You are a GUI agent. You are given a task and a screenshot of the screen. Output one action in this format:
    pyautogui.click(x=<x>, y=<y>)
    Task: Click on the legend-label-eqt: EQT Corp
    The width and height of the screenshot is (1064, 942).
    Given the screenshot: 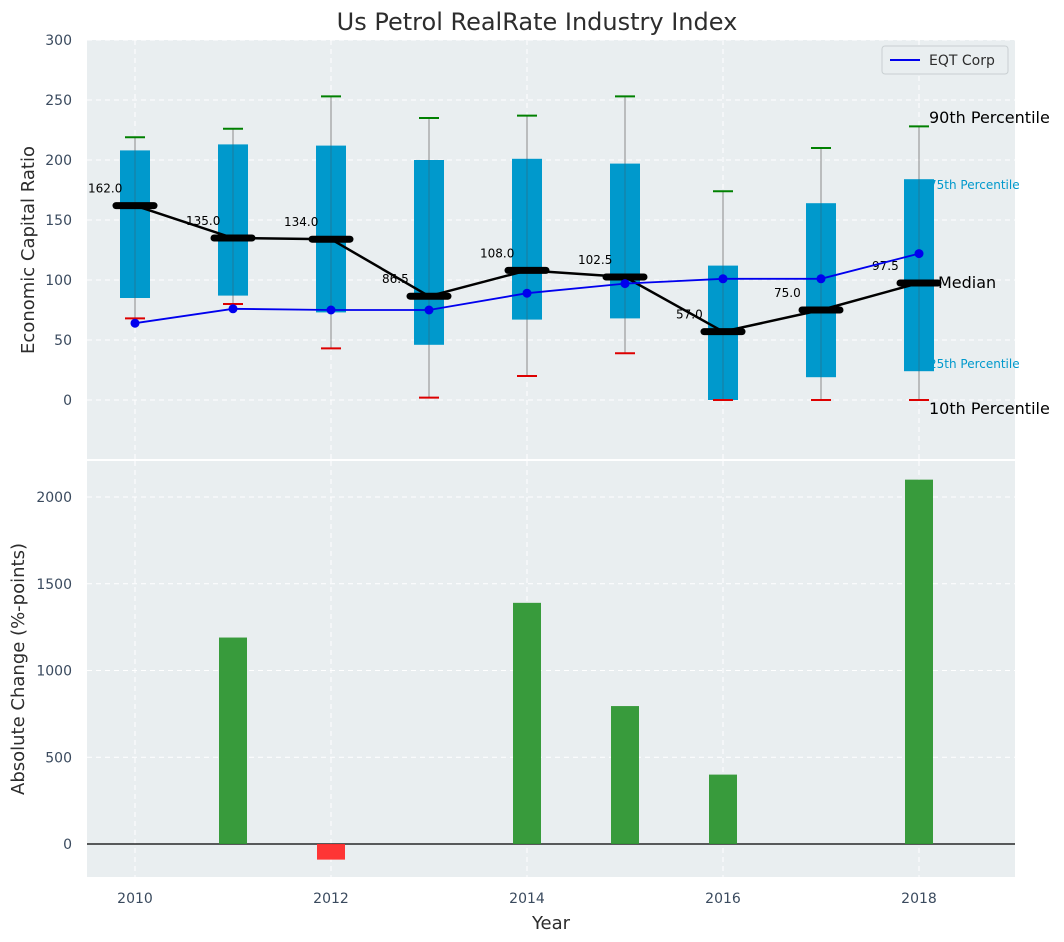 What is the action you would take?
    pyautogui.click(x=962, y=61)
    